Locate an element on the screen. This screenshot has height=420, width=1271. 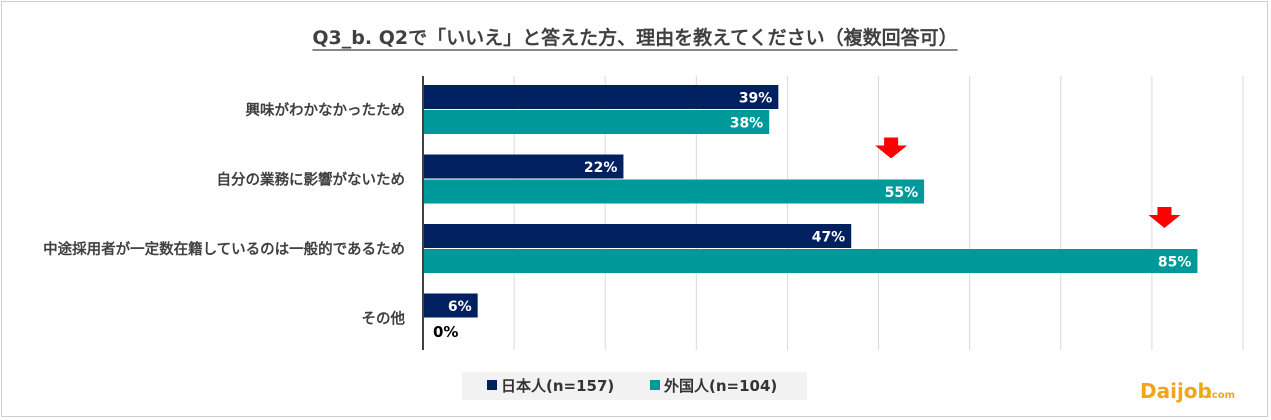
data-label: 55% is located at coordinates (902, 193).